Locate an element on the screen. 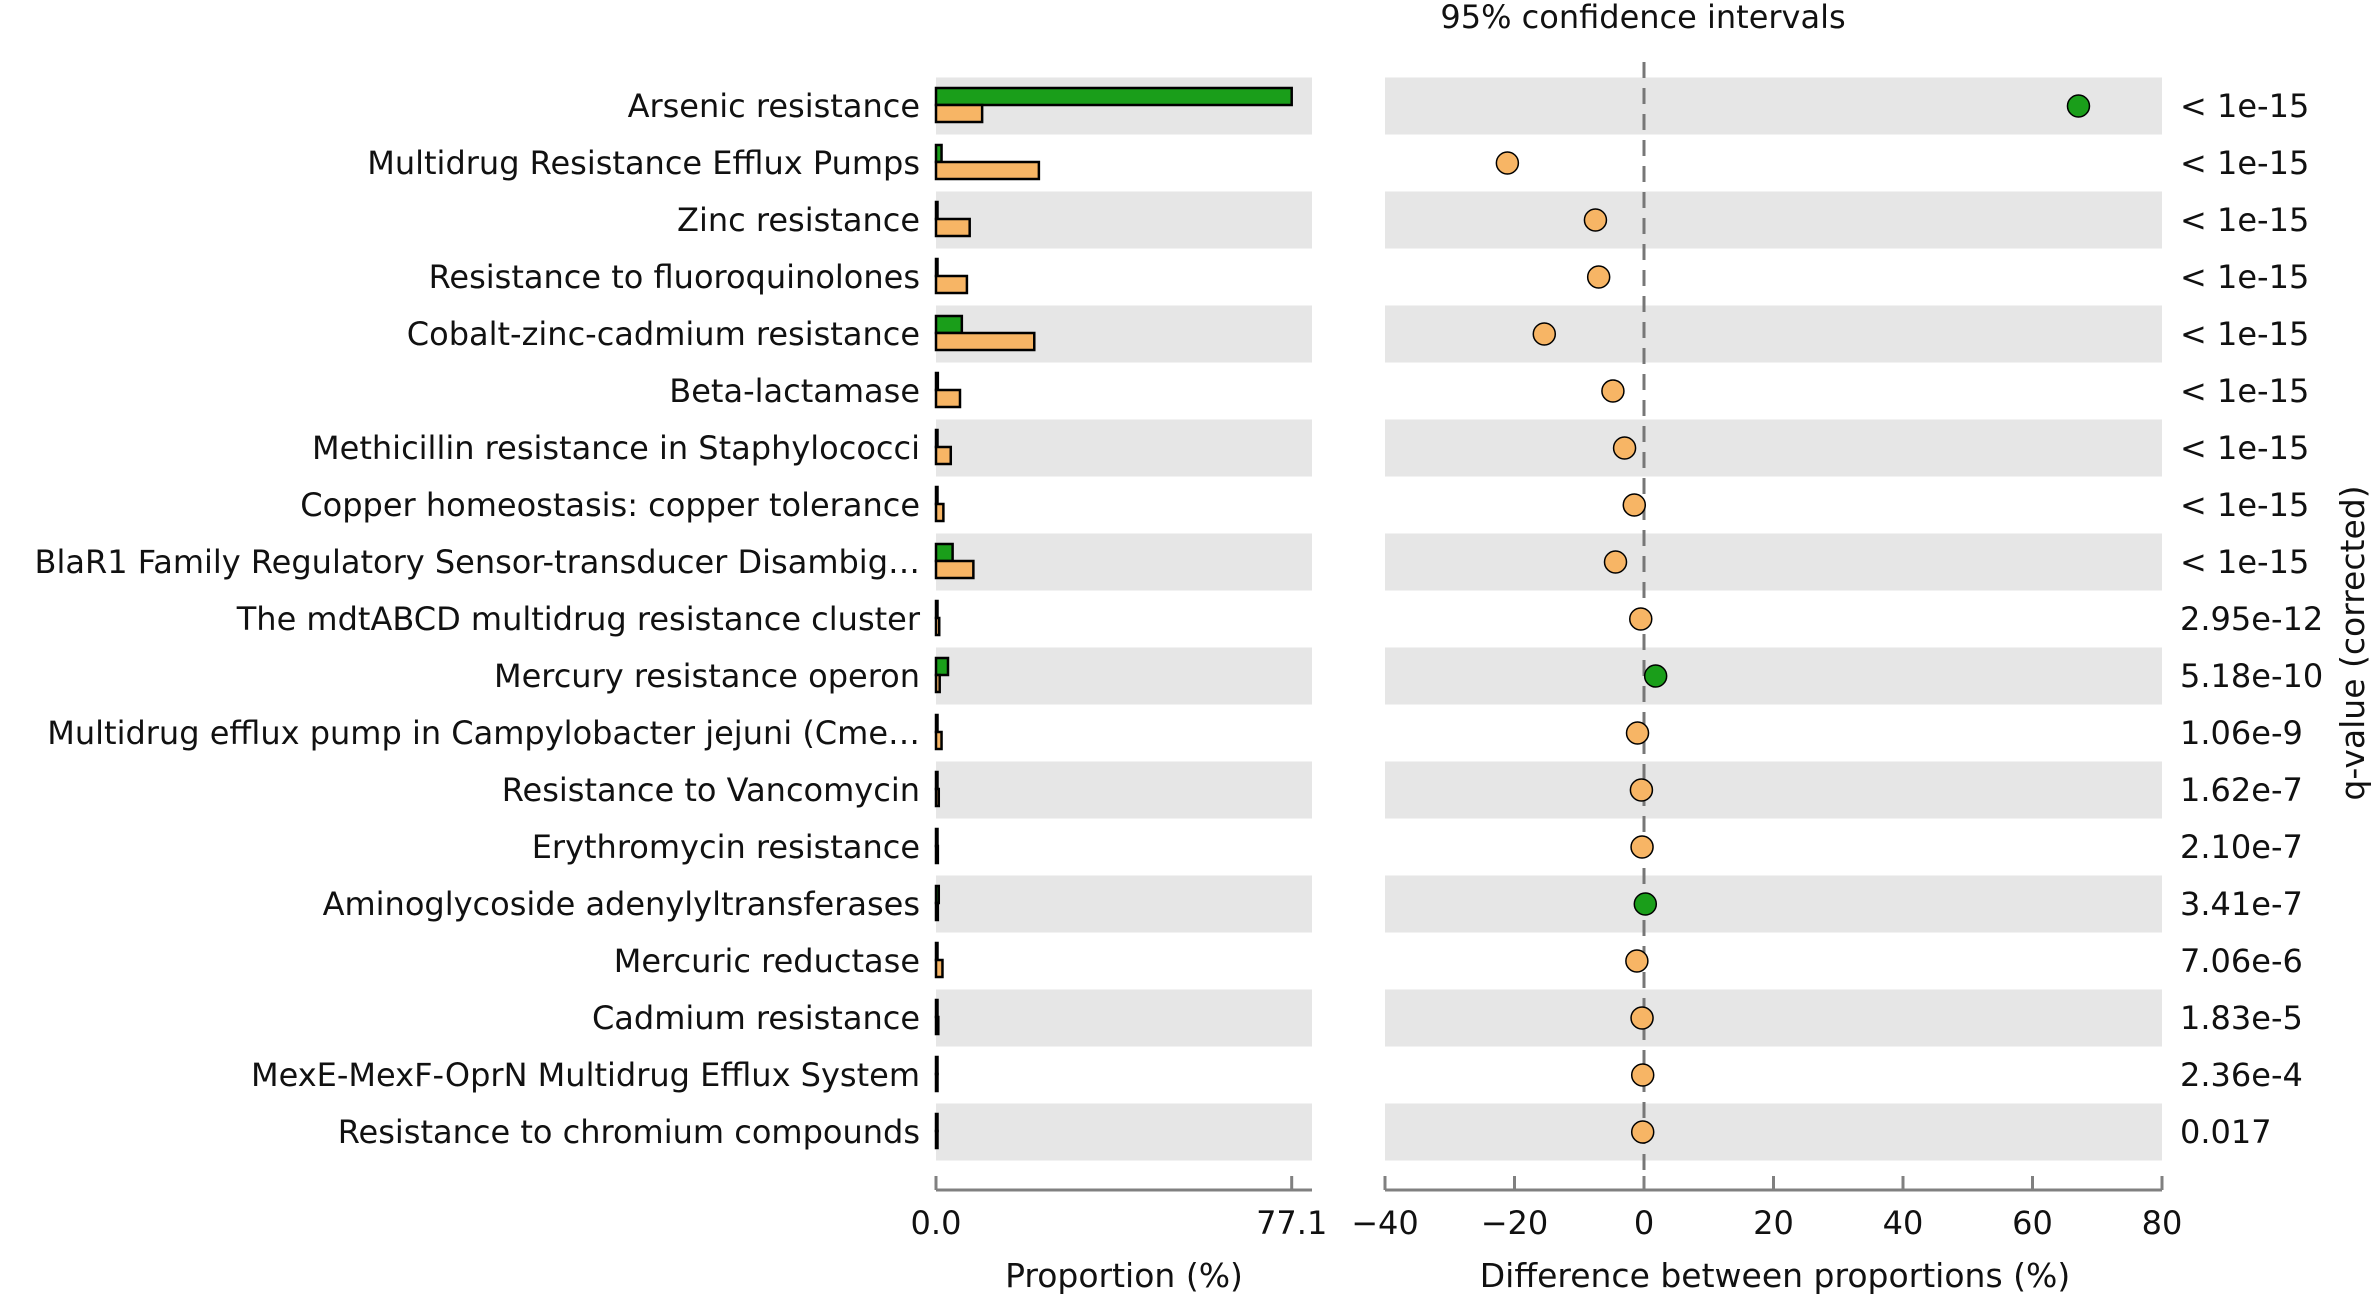 The image size is (2378, 1296). category-label: Beta-lactamase is located at coordinates (794, 391).